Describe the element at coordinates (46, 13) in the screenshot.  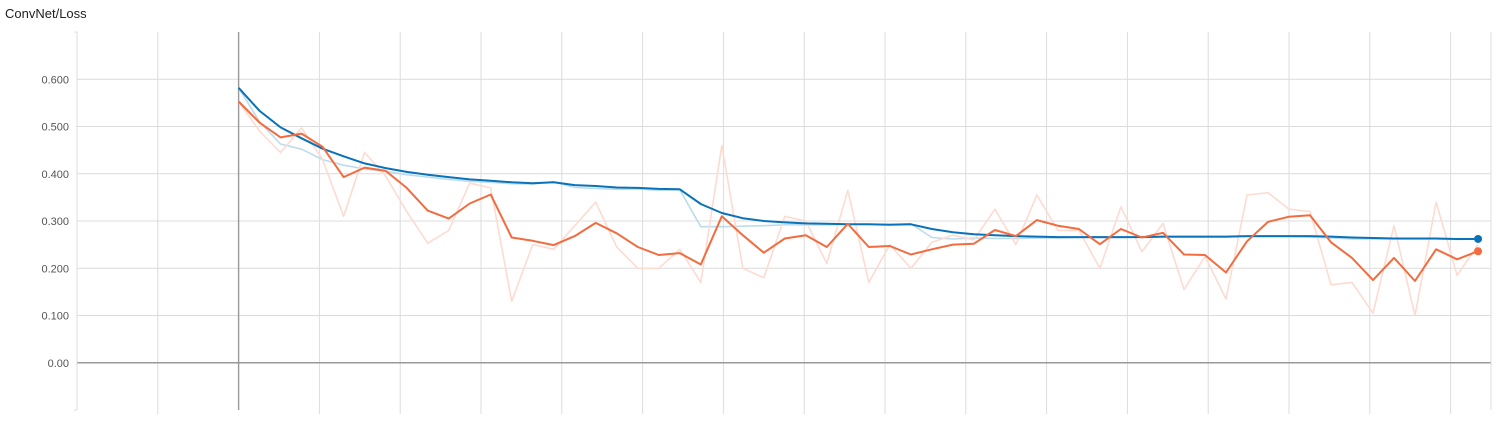
I see `chart-title: ConvNet/Loss` at that location.